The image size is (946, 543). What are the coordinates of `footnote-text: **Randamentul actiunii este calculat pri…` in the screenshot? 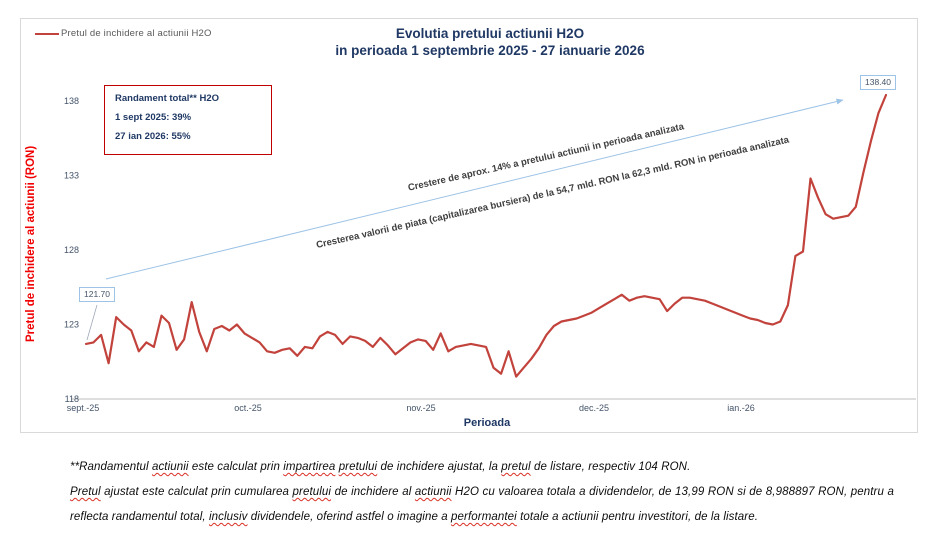 It's located at (482, 492).